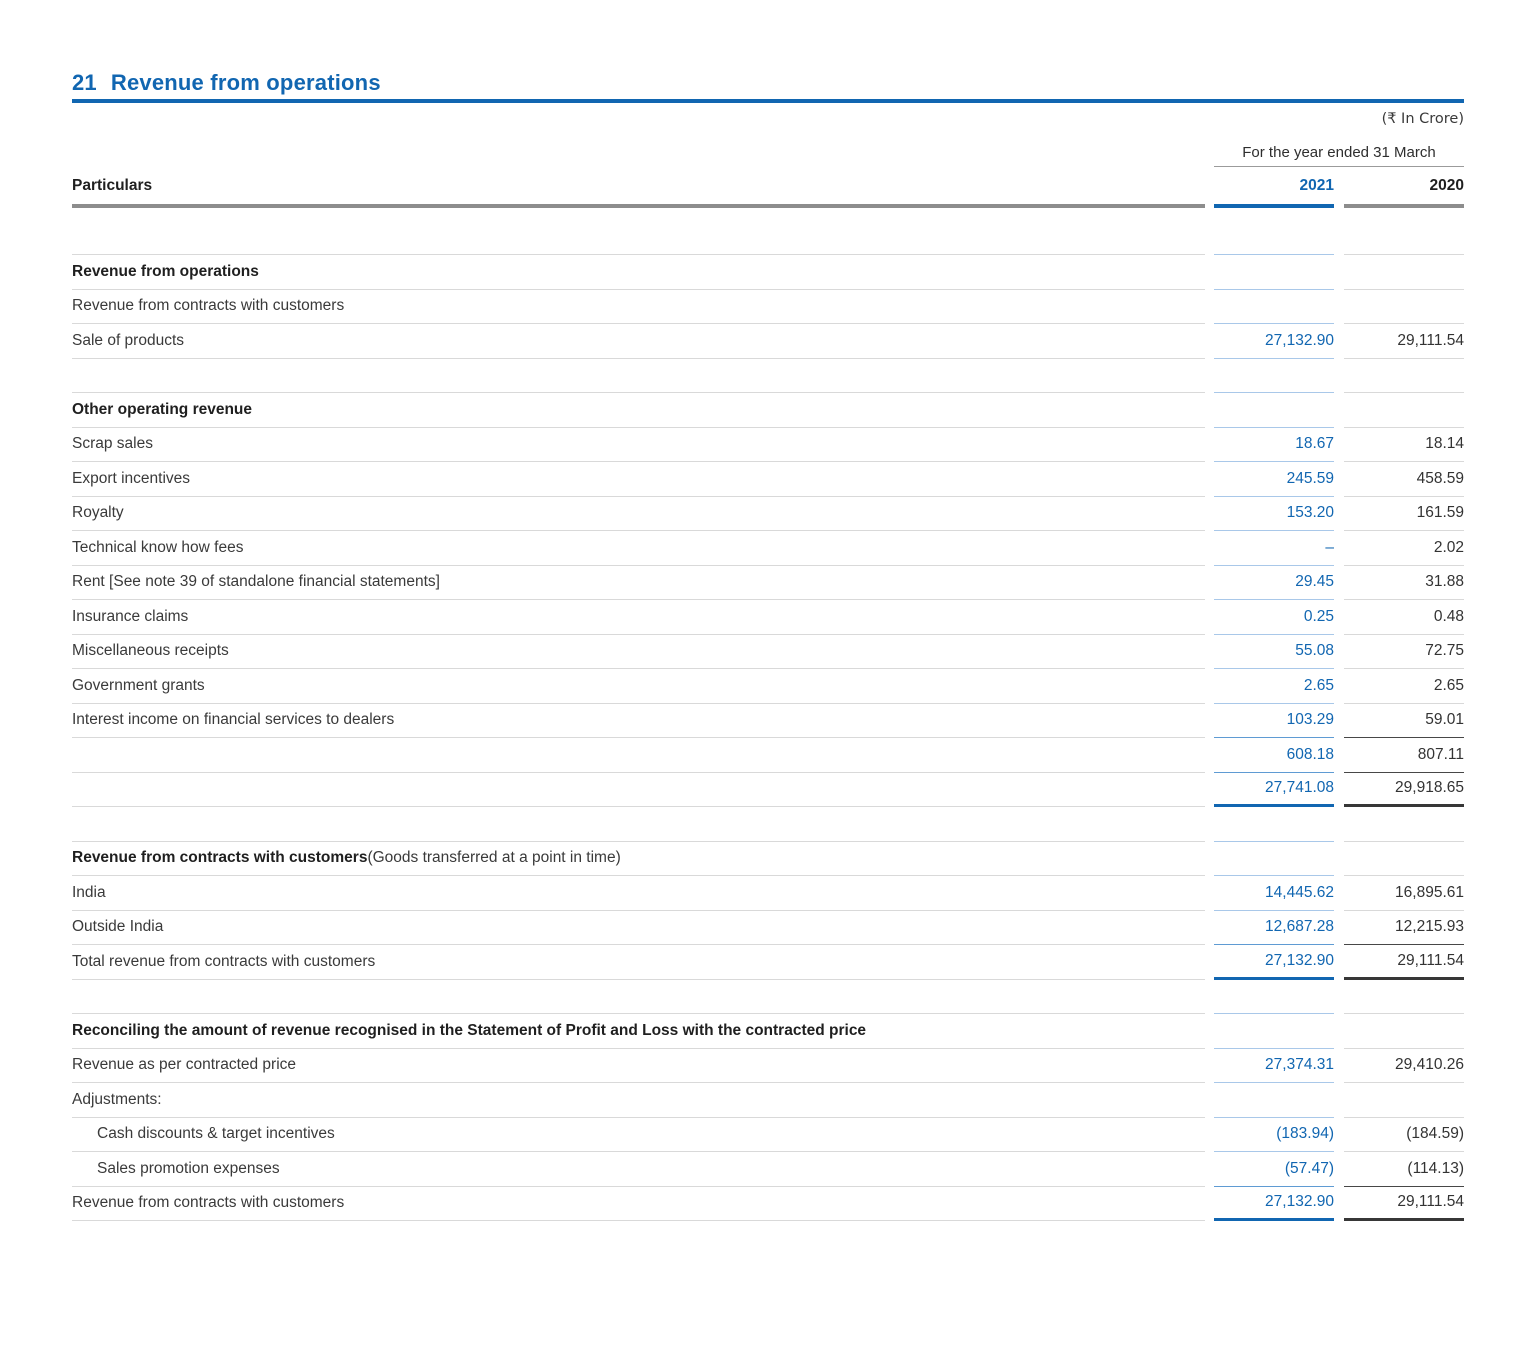 This screenshot has width=1536, height=1363. What do you see at coordinates (768, 617) in the screenshot?
I see `table-row: Insurance claims 0.25 0.48` at bounding box center [768, 617].